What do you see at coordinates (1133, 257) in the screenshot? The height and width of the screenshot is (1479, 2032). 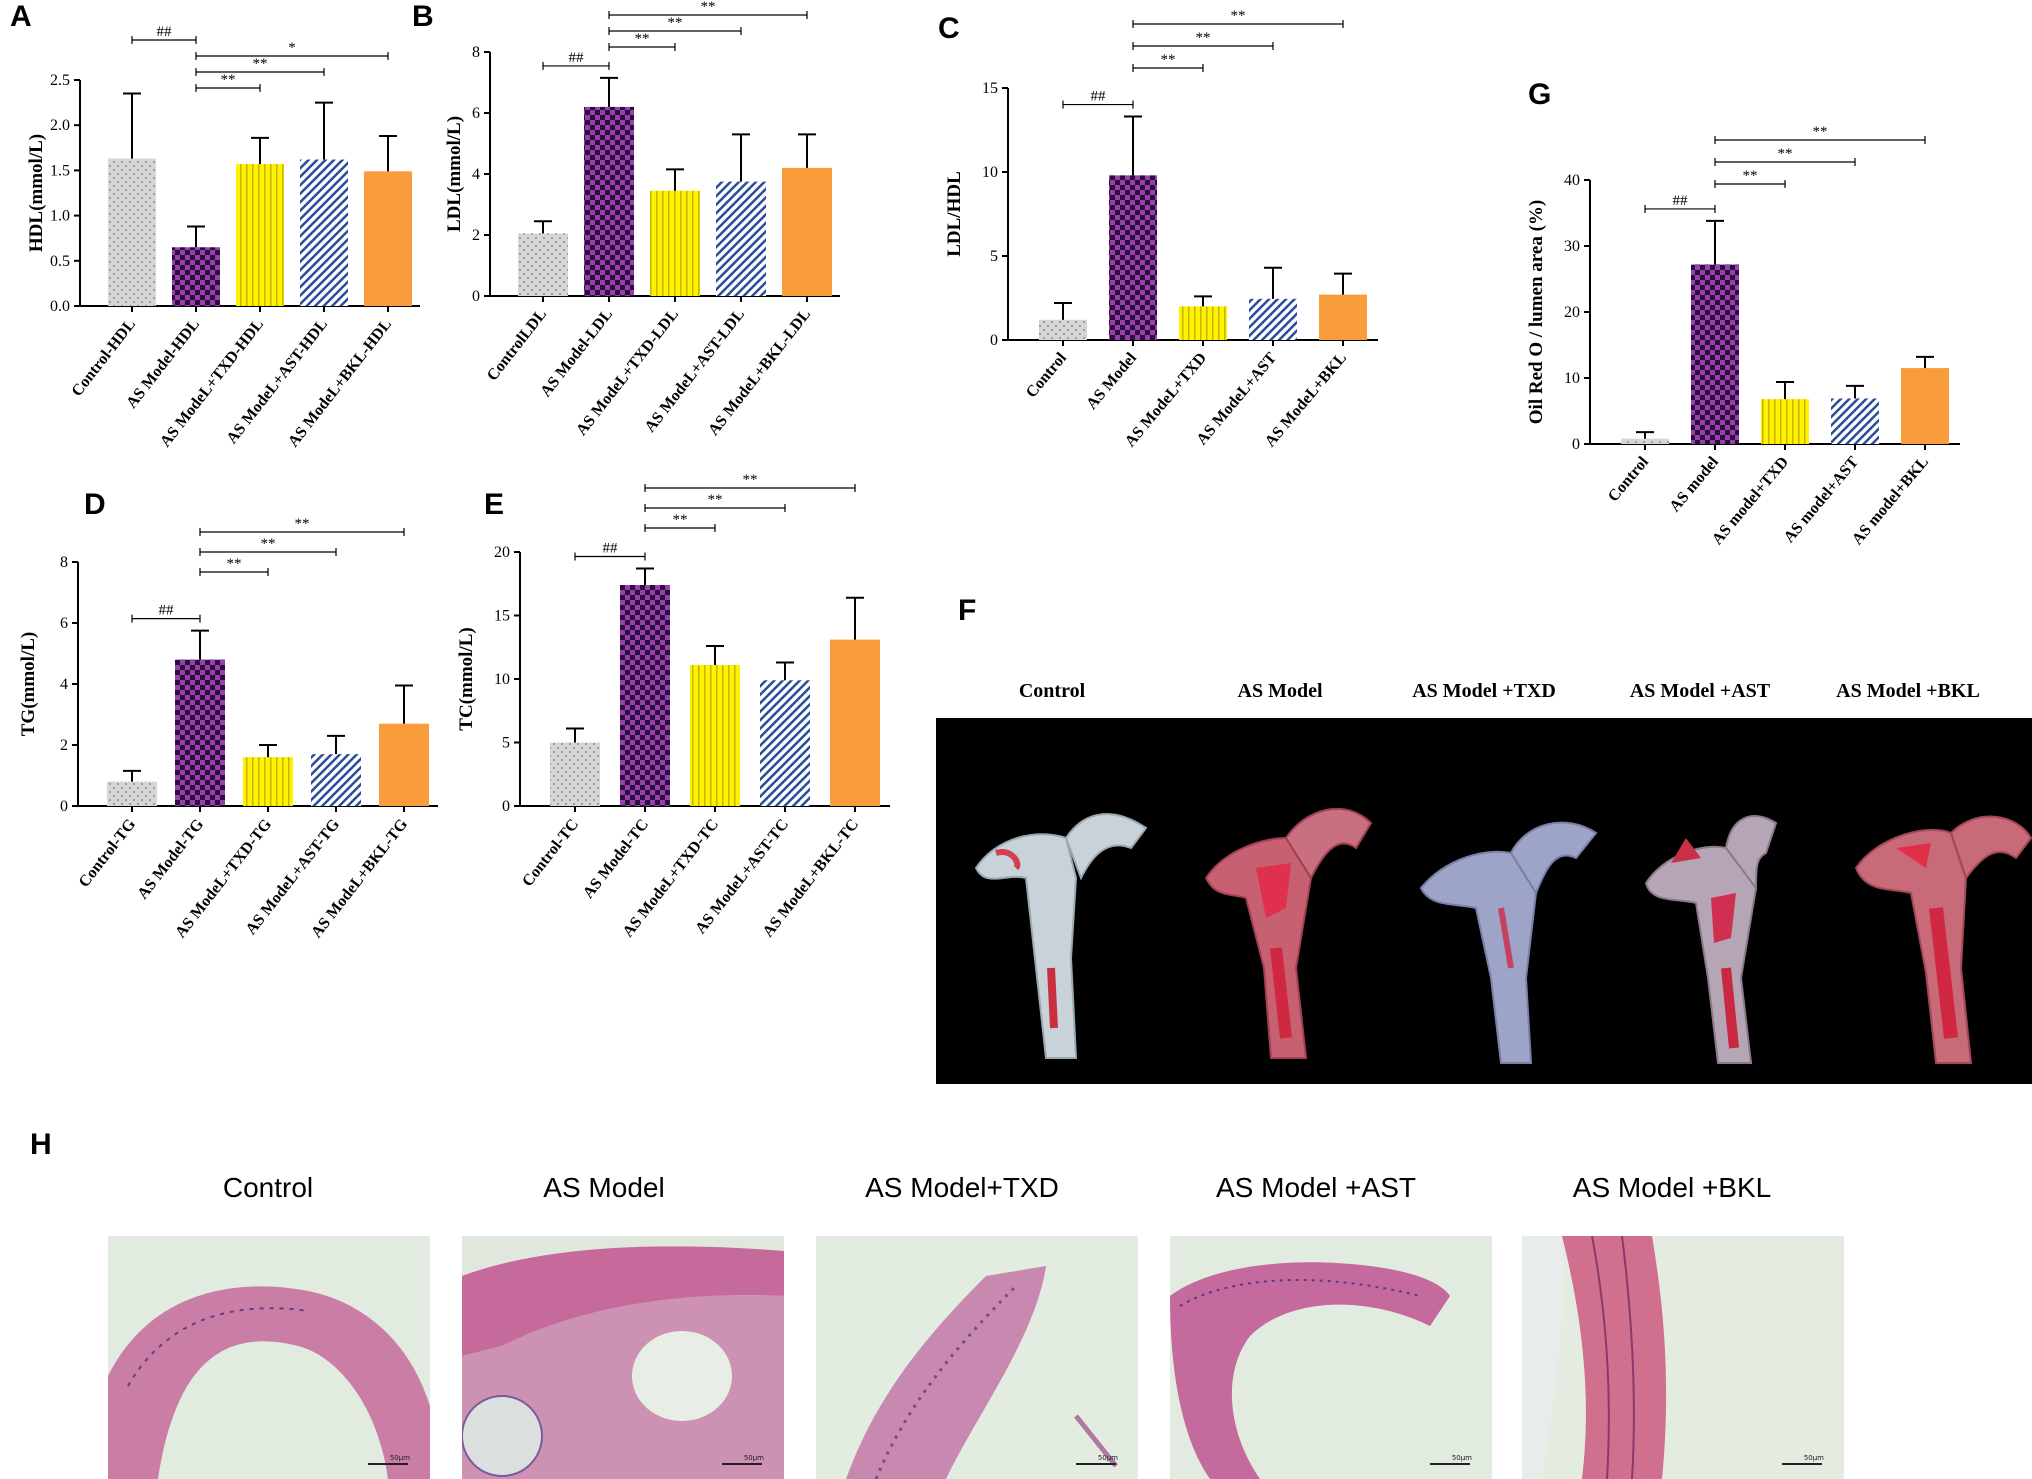 I see `bar-as-model` at bounding box center [1133, 257].